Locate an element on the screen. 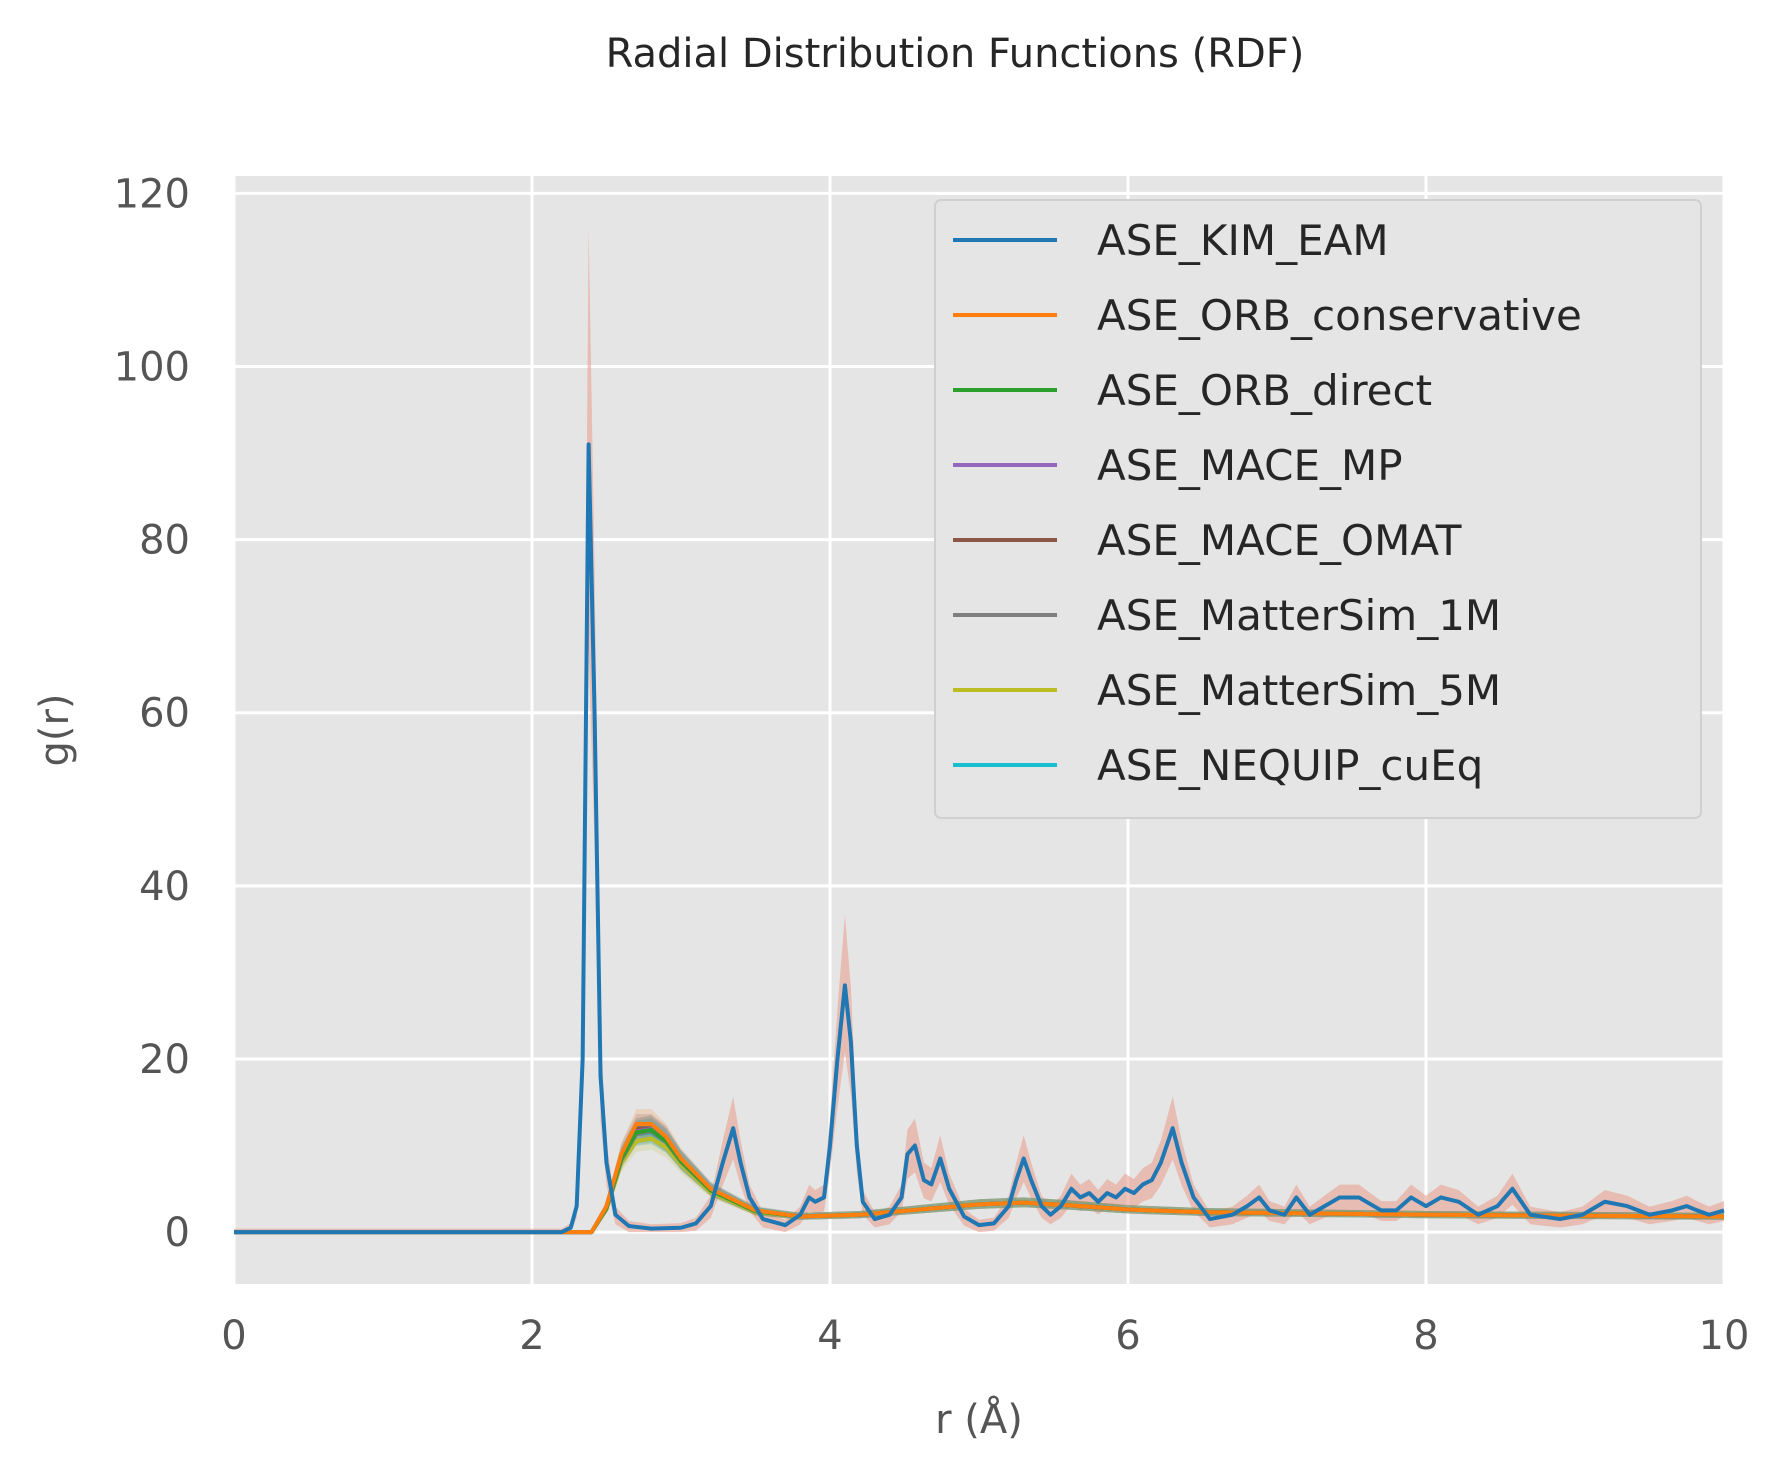  y-tick-label: 20 is located at coordinates (164, 1060).